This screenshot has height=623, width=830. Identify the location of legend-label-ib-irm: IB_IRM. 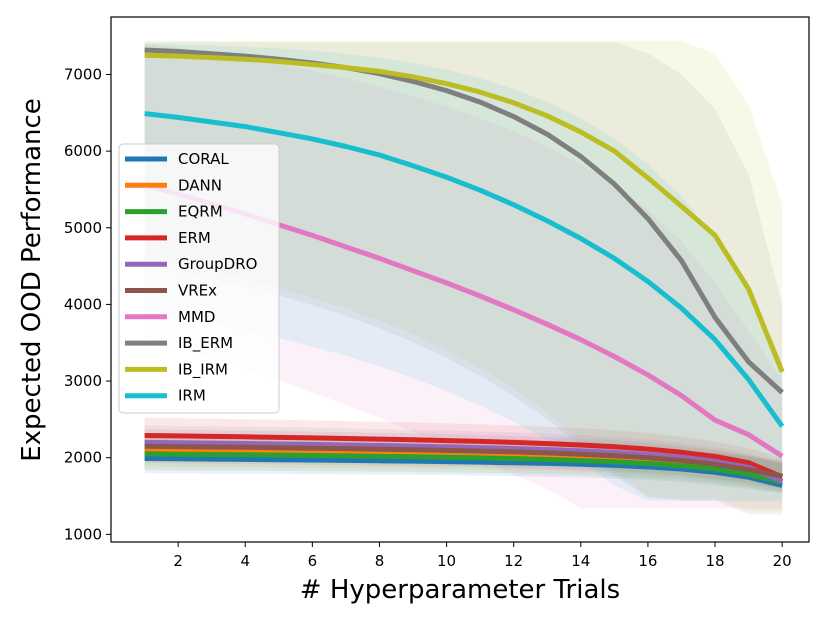
(203, 369).